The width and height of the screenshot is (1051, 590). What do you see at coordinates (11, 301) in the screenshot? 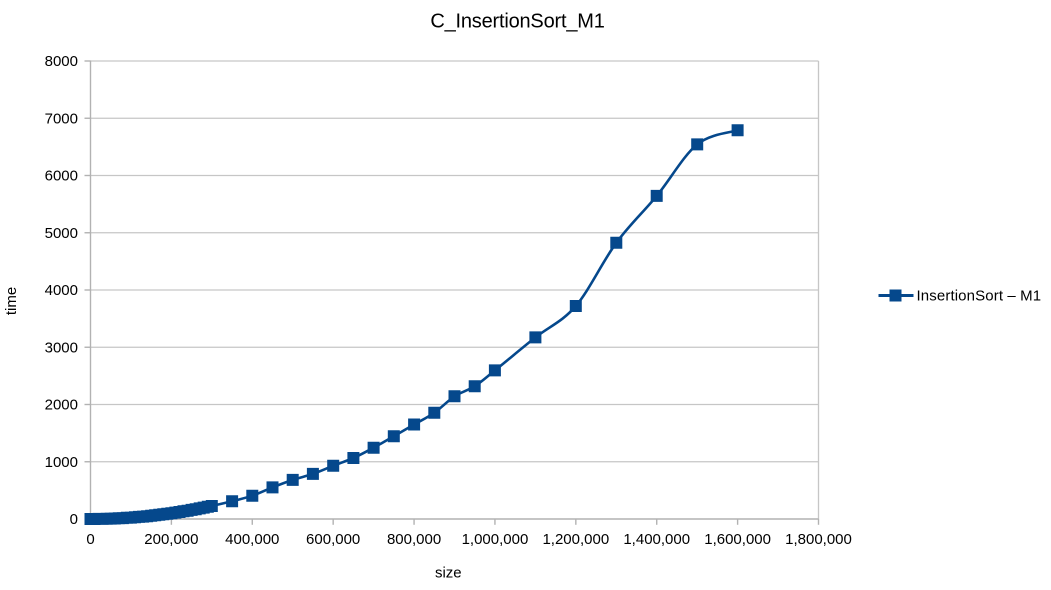
I see `svg-text: time` at bounding box center [11, 301].